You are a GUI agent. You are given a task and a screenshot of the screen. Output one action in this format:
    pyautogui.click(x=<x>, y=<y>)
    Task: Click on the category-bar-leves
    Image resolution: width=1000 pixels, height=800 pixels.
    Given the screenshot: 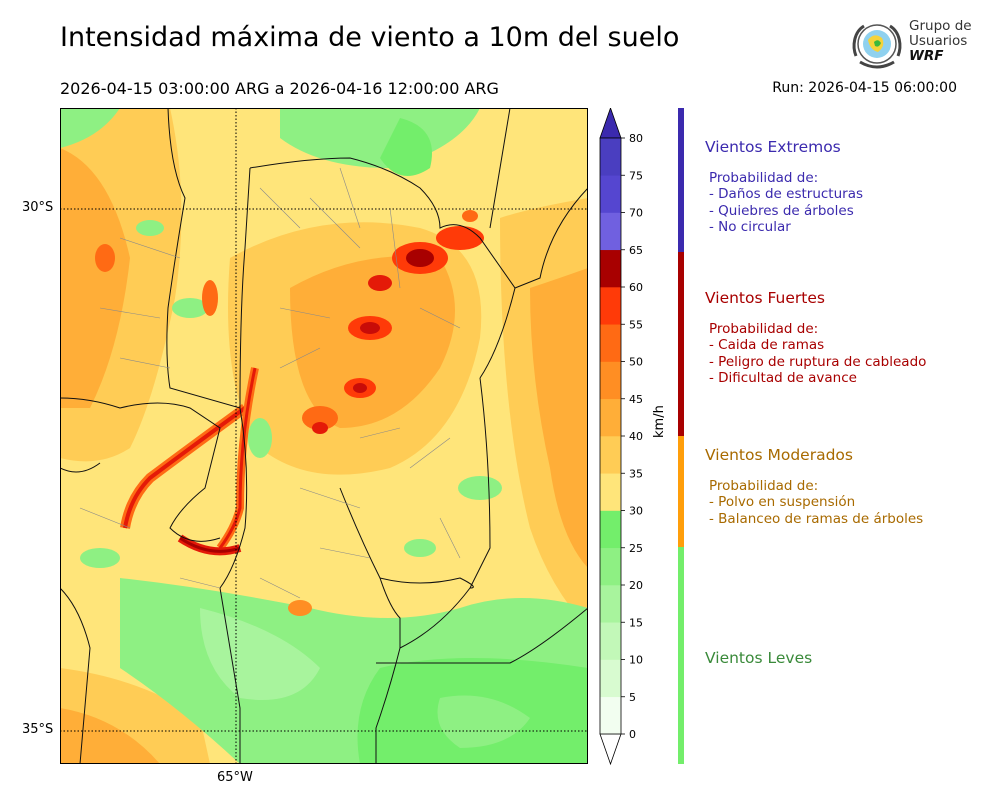 What is the action you would take?
    pyautogui.click(x=681, y=655)
    